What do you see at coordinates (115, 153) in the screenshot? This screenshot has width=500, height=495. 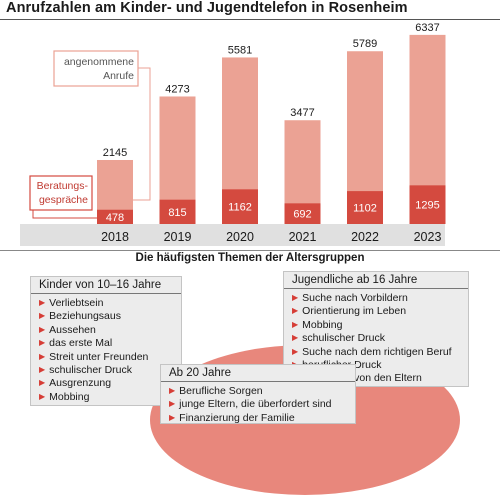 I see `value-label-total: 2145` at bounding box center [115, 153].